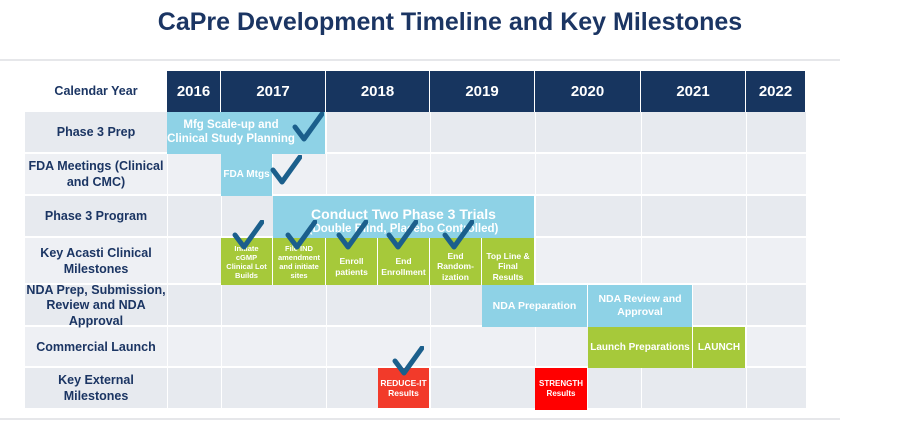 The height and width of the screenshot is (421, 900). Describe the element at coordinates (96, 174) in the screenshot. I see `row-label: FDA Meetings (Clinical and CMC)` at that location.